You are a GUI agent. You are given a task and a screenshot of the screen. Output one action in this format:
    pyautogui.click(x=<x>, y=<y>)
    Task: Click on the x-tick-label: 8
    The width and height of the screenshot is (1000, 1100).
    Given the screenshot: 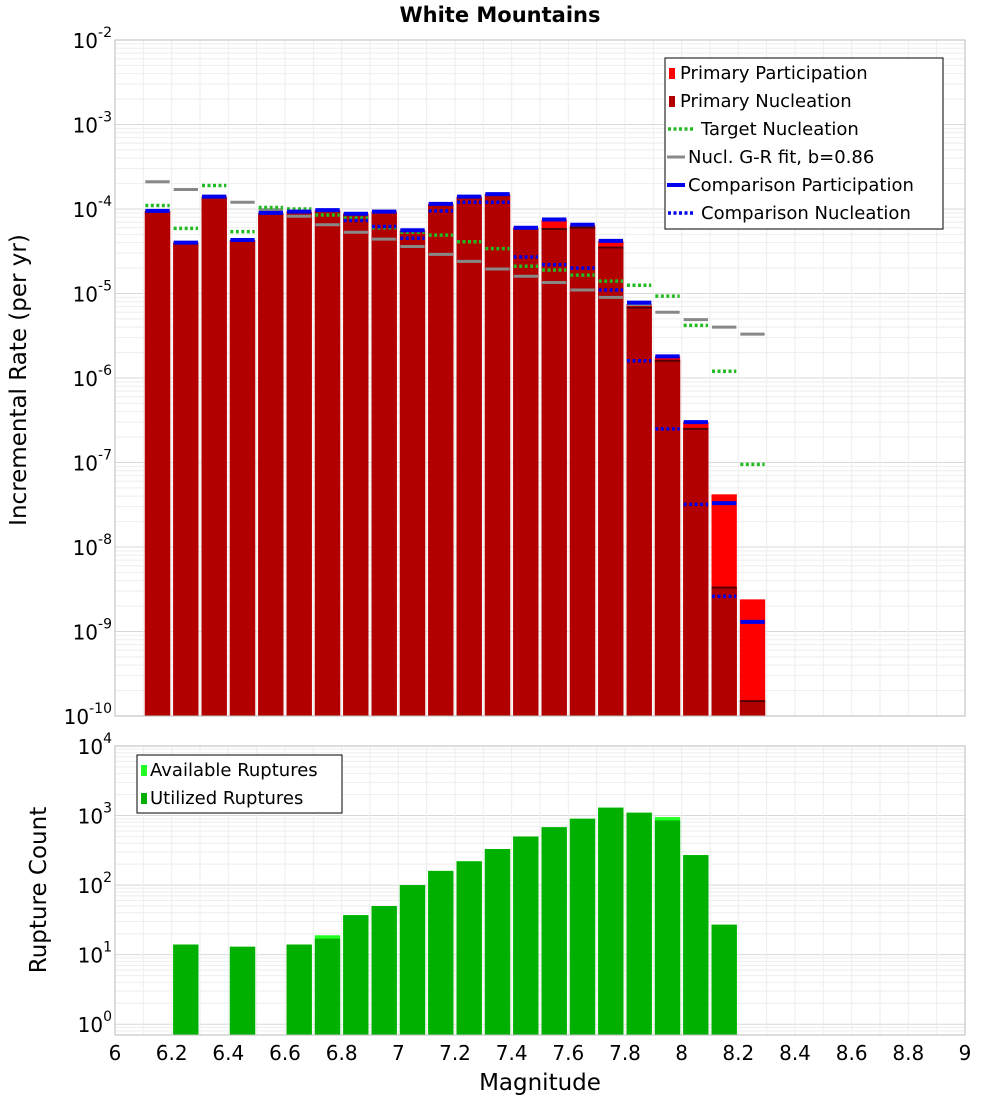 What is the action you would take?
    pyautogui.click(x=681, y=1053)
    